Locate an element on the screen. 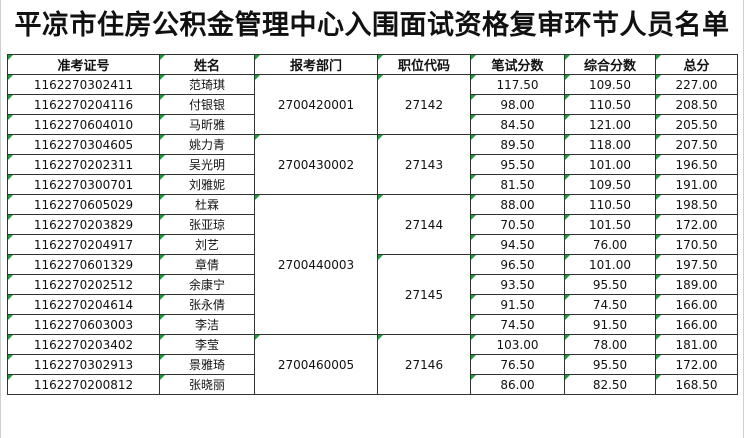 This screenshot has width=744, height=438. table-row: 1162270200812 张晓丽 86.00 82.50 168.50 is located at coordinates (372, 384).